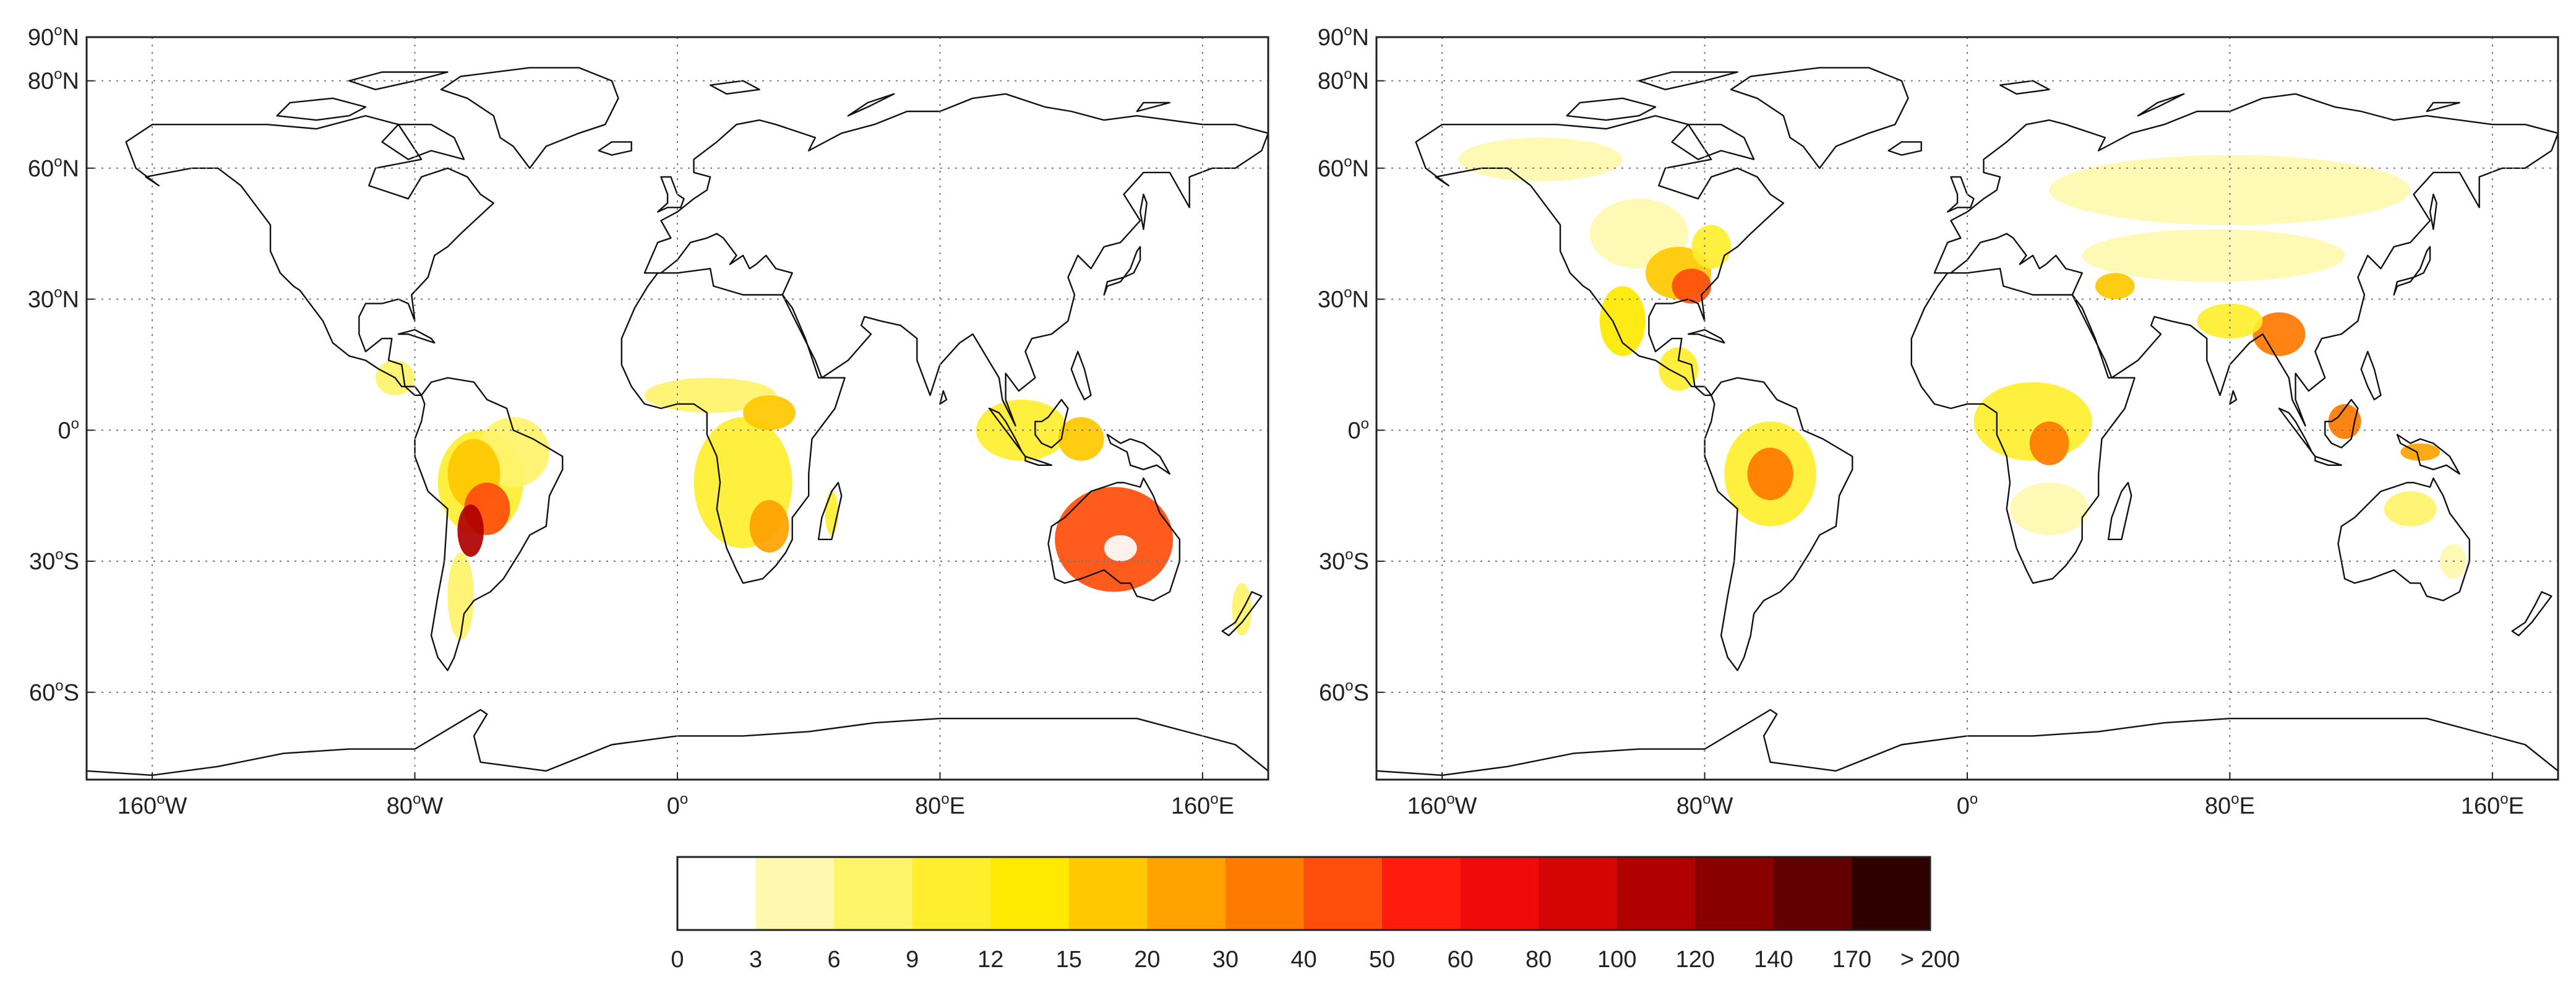 The height and width of the screenshot is (990, 2576). What do you see at coordinates (1344, 692) in the screenshot?
I see `y-tick-label: 60oS` at bounding box center [1344, 692].